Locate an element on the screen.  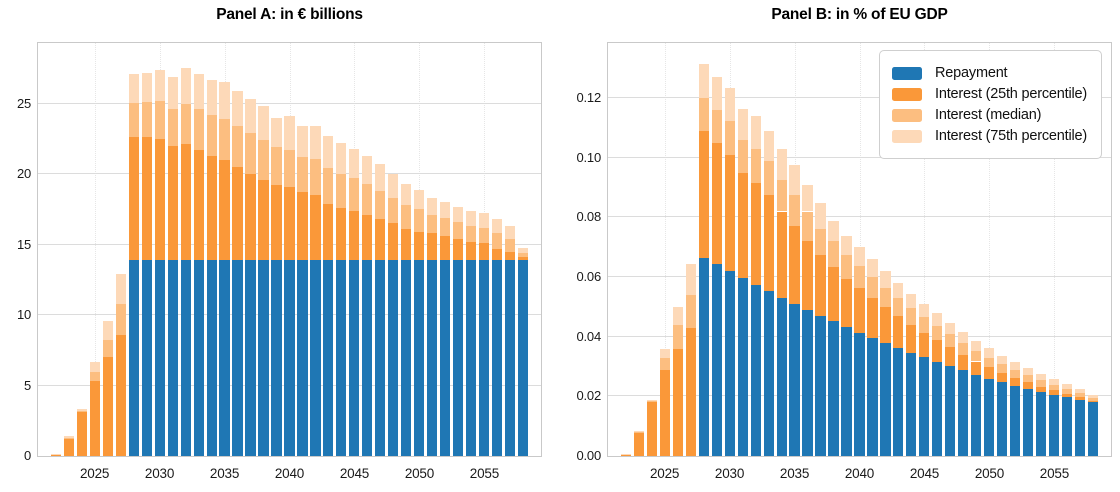
y-tick-label: 0.04 is located at coordinates (588, 336).